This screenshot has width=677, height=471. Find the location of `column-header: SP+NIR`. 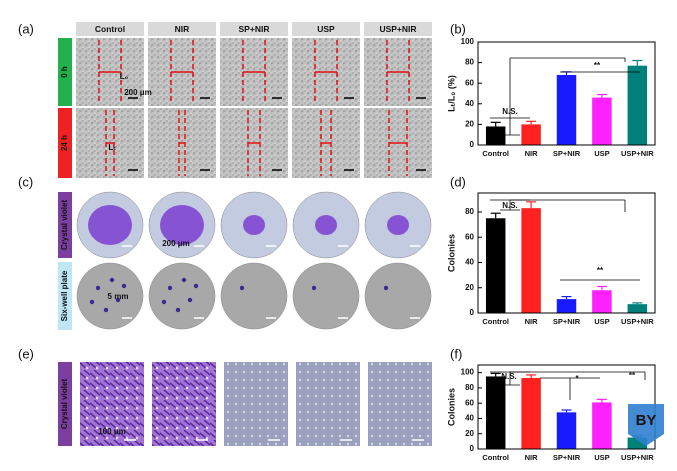

column-header: SP+NIR is located at coordinates (254, 29).